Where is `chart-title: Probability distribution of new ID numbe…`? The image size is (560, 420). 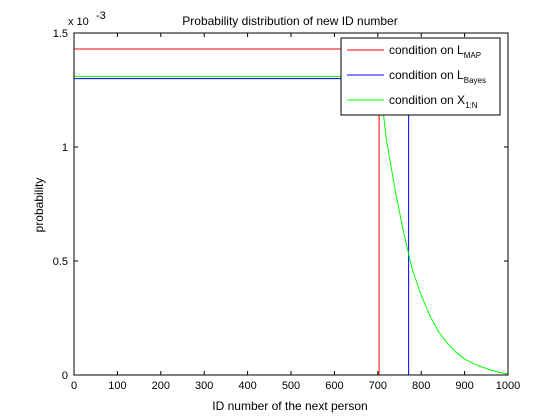 chart-title: Probability distribution of new ID numbe… is located at coordinates (289, 21).